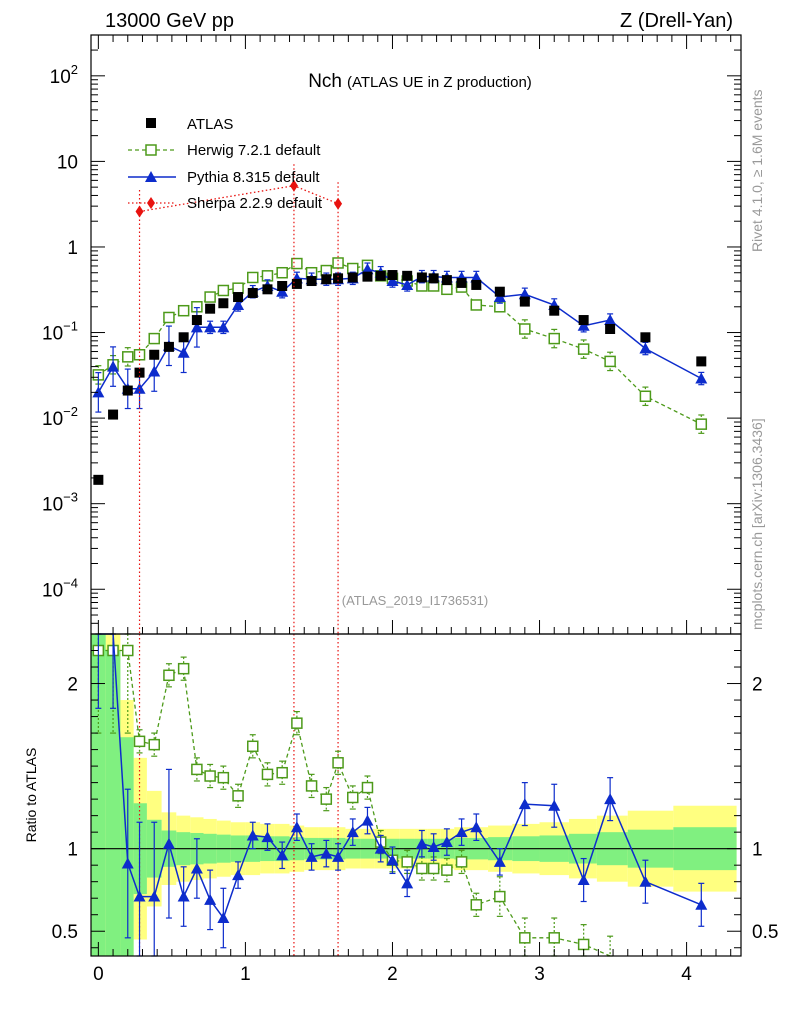 Image resolution: width=786 pixels, height=1024 pixels. What do you see at coordinates (439, 82) in the screenshot?
I see `plot-title-sub: (ATLAS UE in Z production)` at bounding box center [439, 82].